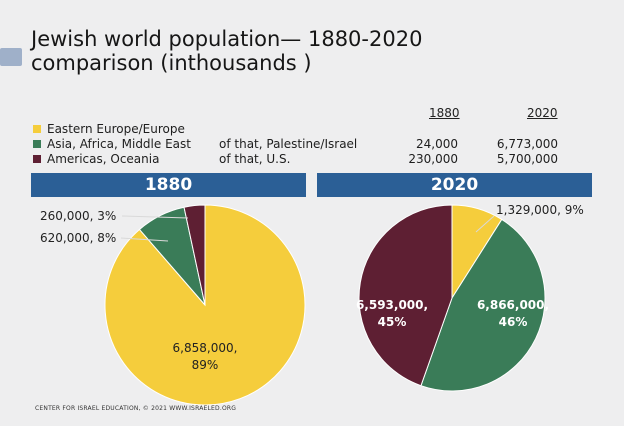 This screenshot has height=426, width=624. What do you see at coordinates (540, 210) in the screenshot?
I see `pie-2020-label-eastern-europe-europe: 1,329,000, 9%` at bounding box center [540, 210].